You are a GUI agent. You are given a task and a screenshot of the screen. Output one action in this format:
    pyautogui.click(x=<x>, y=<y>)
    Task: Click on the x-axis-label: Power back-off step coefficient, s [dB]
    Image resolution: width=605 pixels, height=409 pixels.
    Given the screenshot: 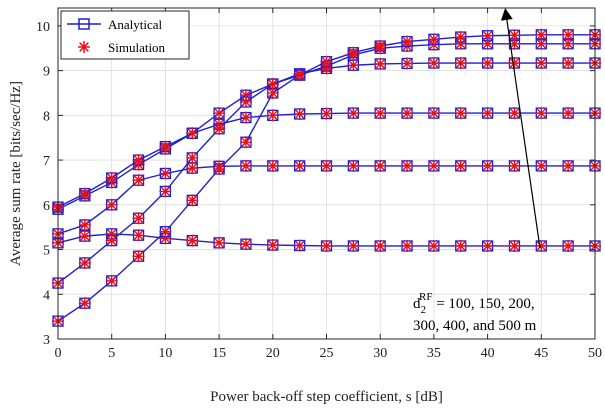 What is the action you would take?
    pyautogui.click(x=326, y=397)
    